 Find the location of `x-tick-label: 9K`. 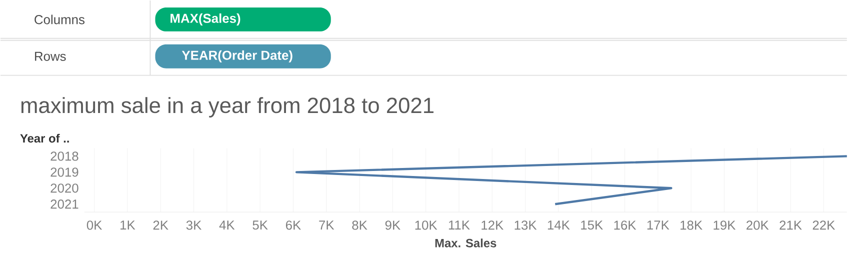

x-tick-label: 9K is located at coordinates (392, 225).